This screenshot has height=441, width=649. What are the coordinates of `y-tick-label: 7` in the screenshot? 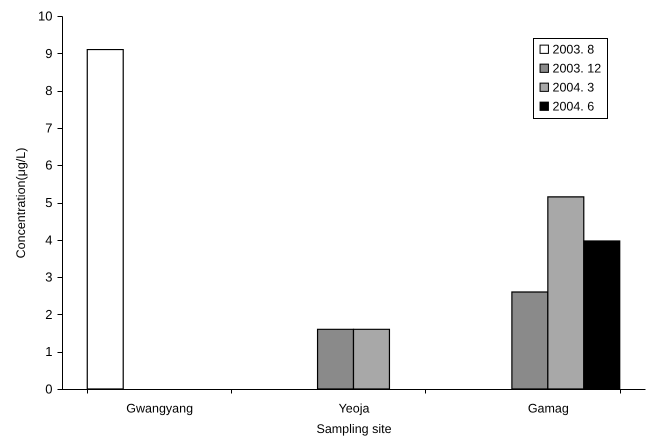 It's located at (48, 128).